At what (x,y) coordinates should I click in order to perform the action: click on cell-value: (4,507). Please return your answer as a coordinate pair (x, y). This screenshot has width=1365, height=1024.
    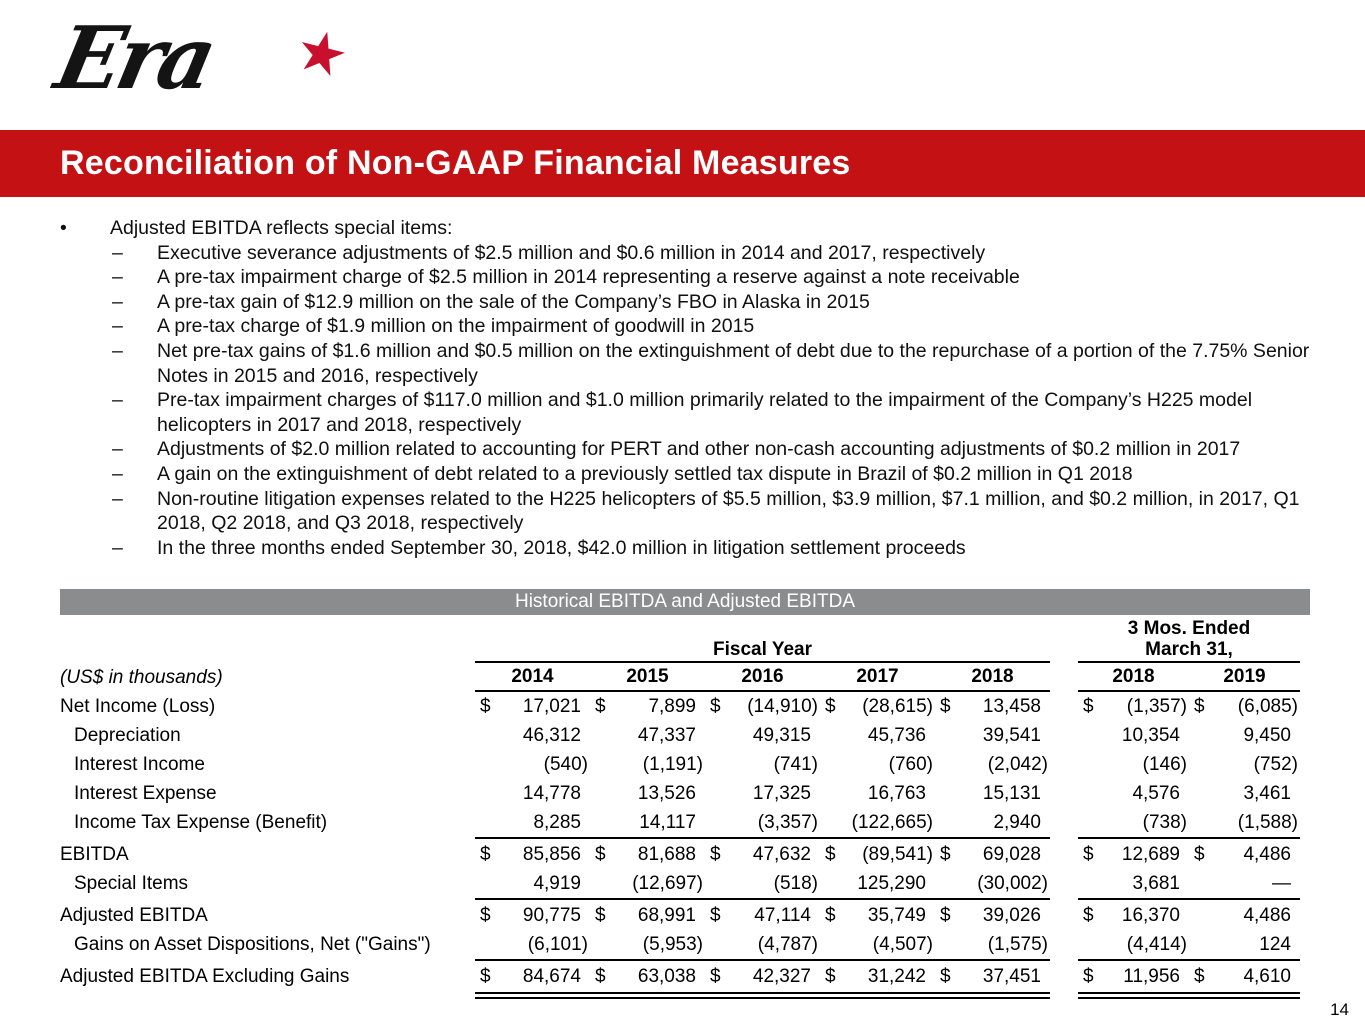
    Looking at the image, I should click on (902, 944).